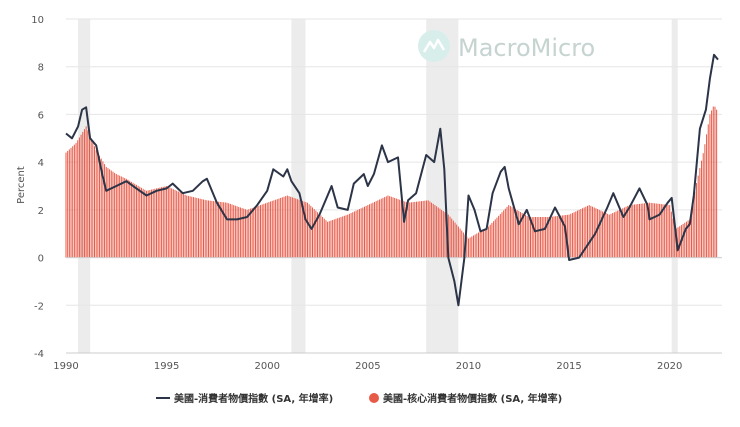 The width and height of the screenshot is (740, 427). Describe the element at coordinates (166, 366) in the screenshot. I see `x-tick-label: 1995` at that location.